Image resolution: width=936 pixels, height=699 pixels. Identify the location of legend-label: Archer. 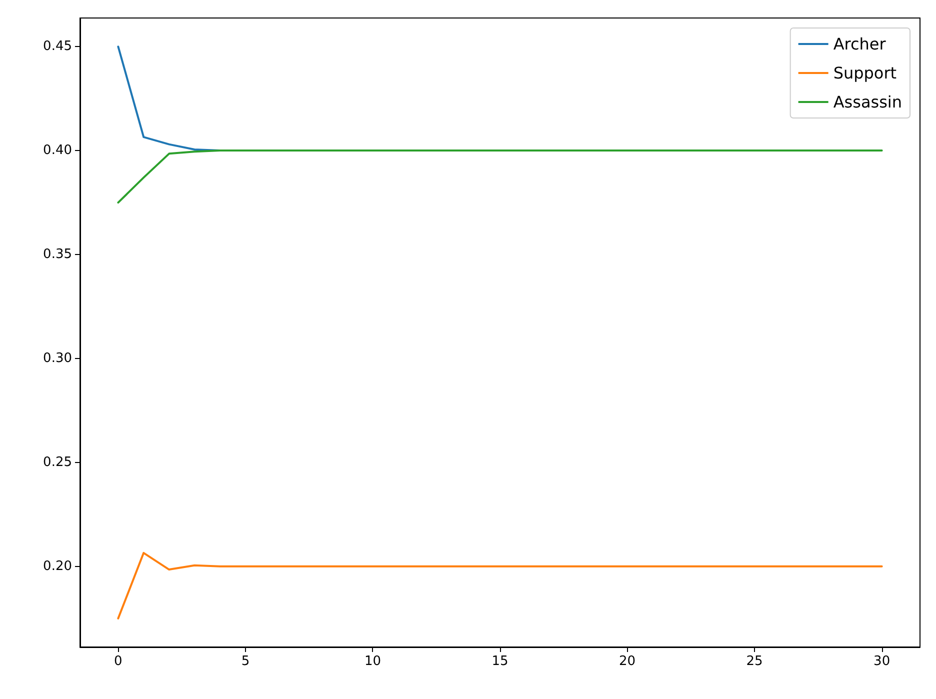
(859, 44).